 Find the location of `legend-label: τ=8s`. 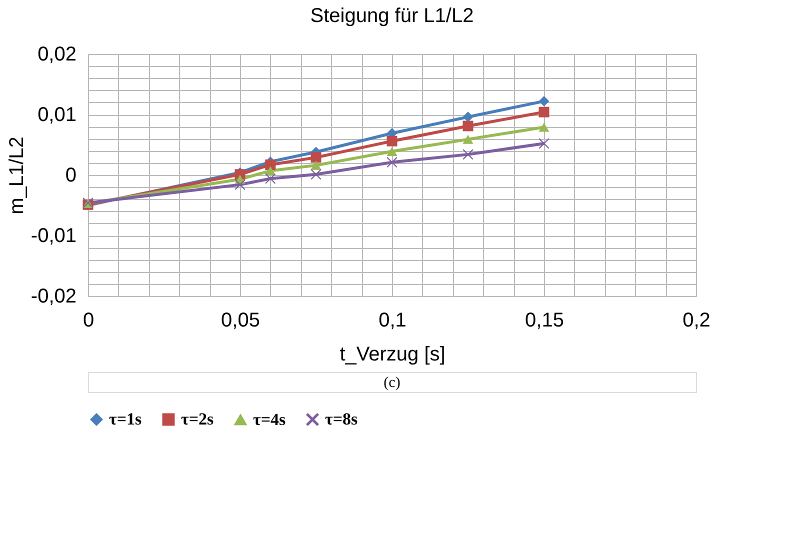

legend-label: τ=8s is located at coordinates (341, 419).